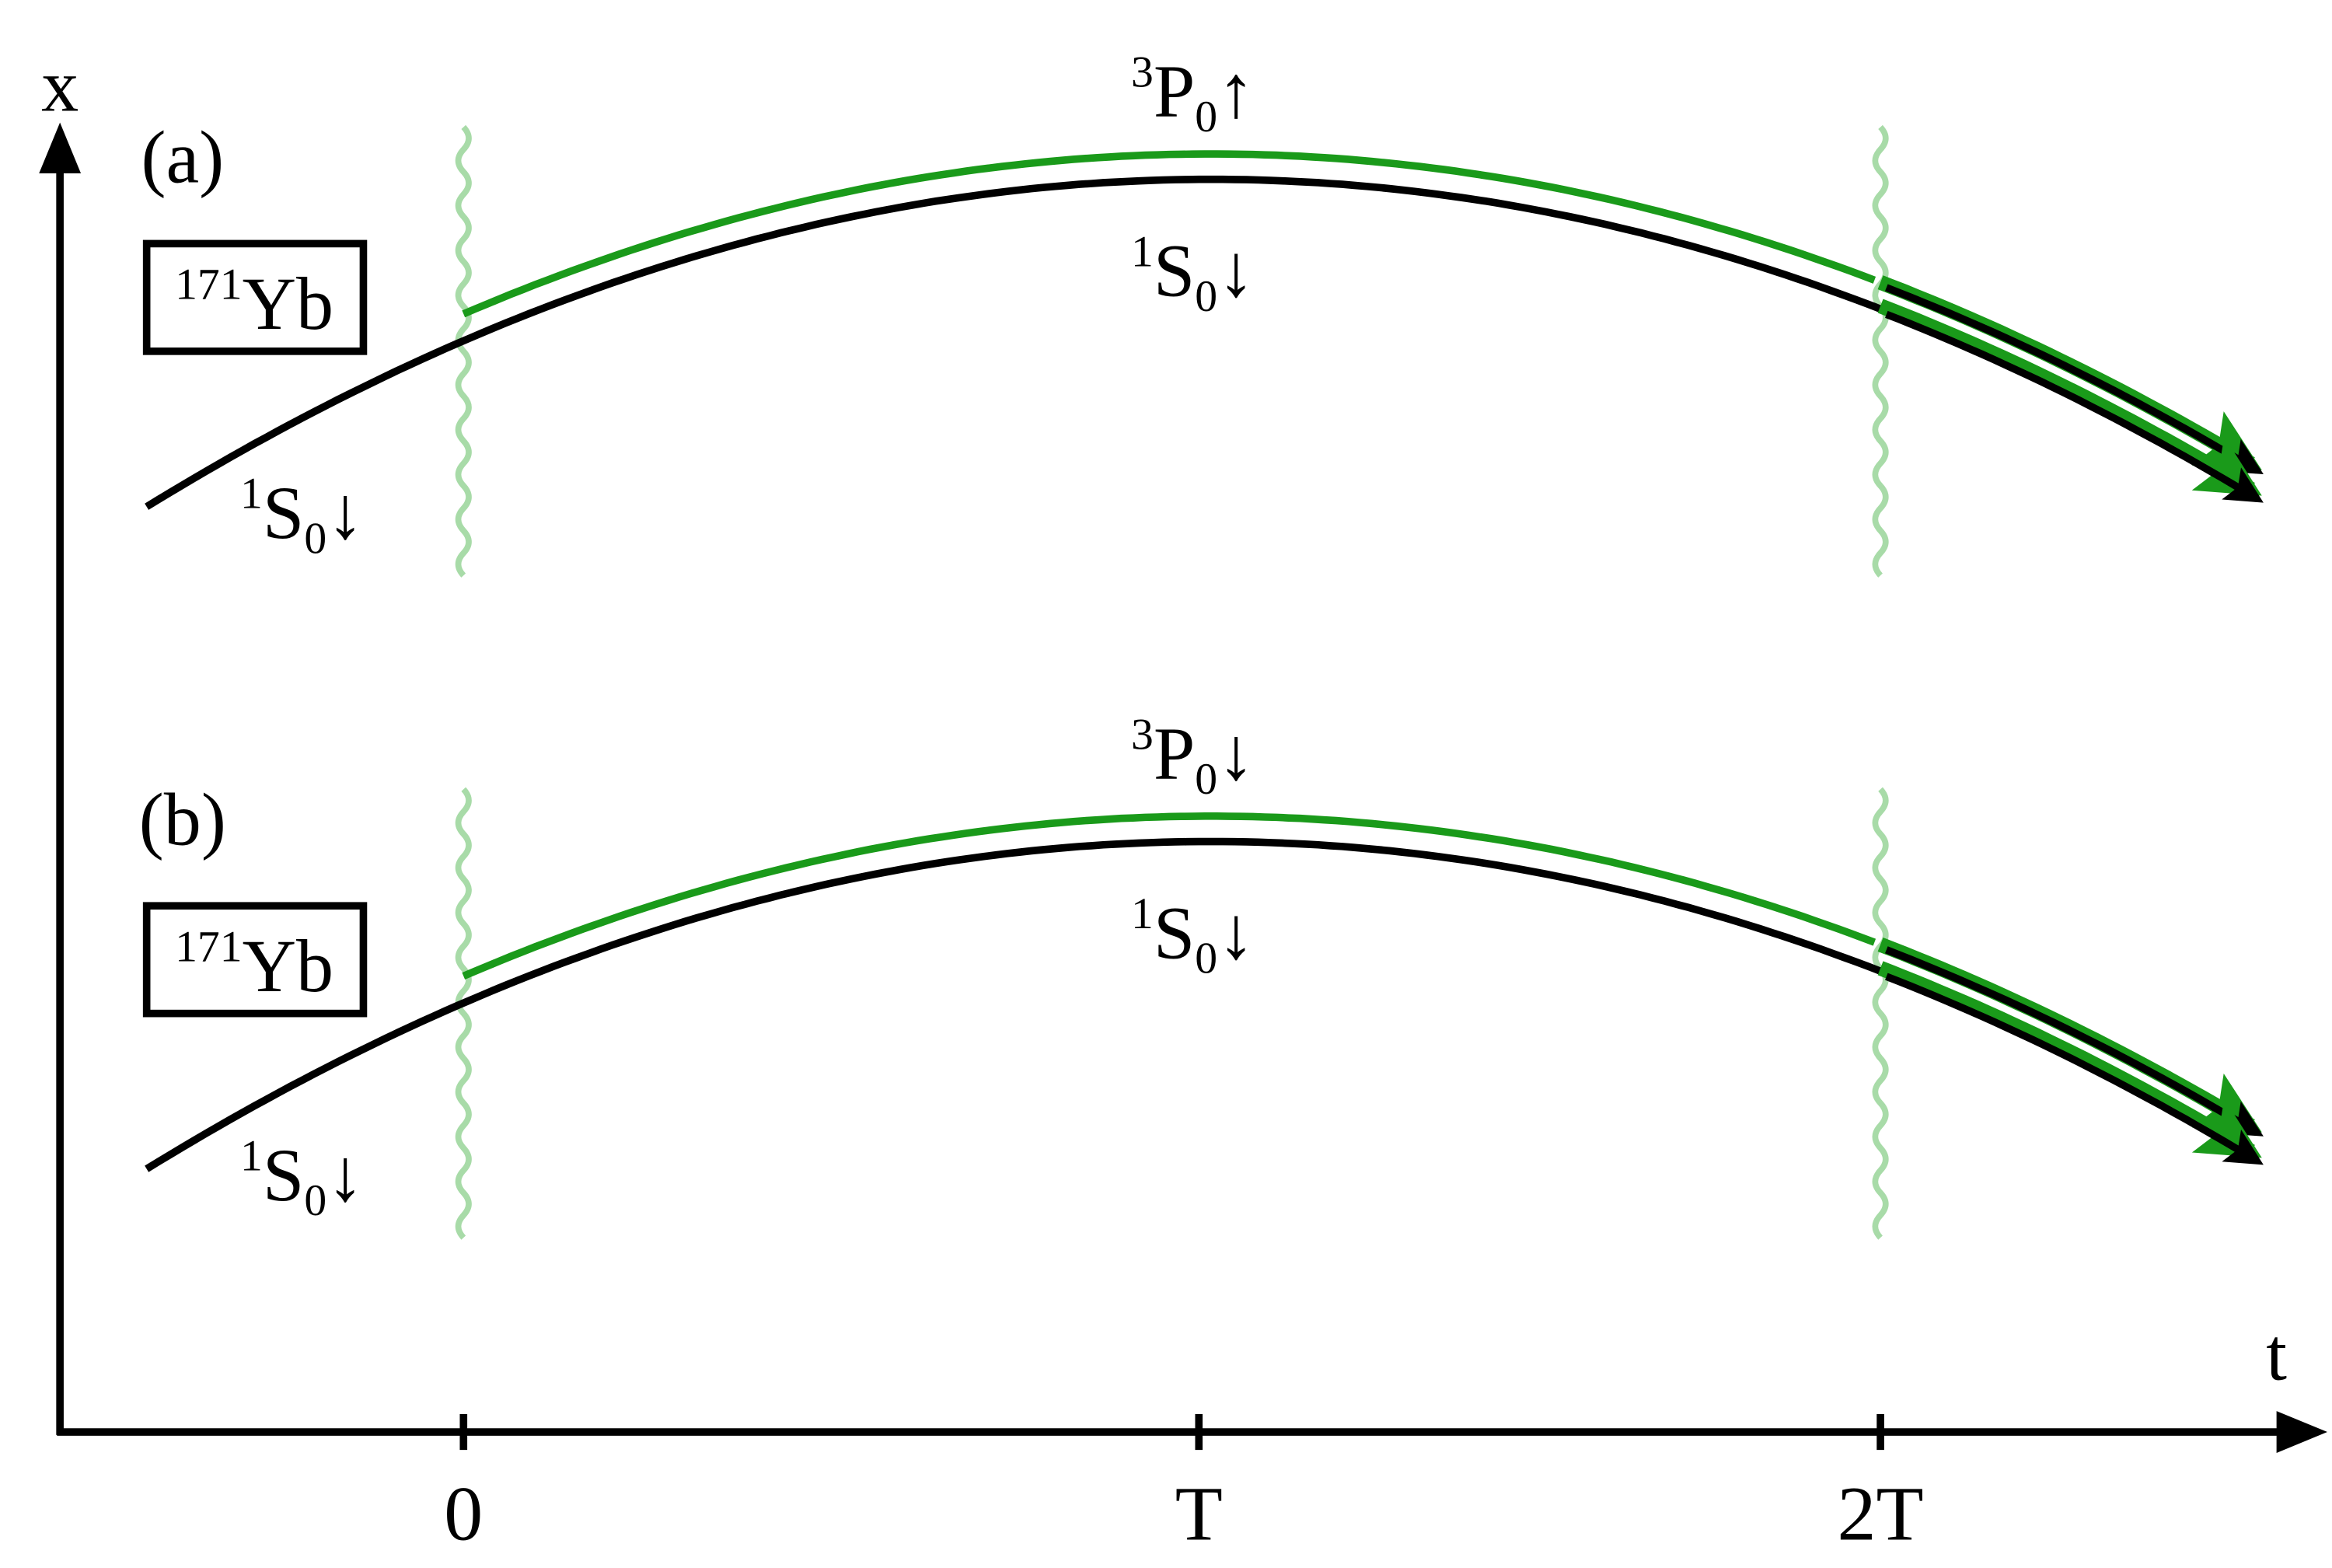 Image resolution: width=2332 pixels, height=1568 pixels. What do you see at coordinates (1881, 1513) in the screenshot?
I see `tick-label: 2T` at bounding box center [1881, 1513].